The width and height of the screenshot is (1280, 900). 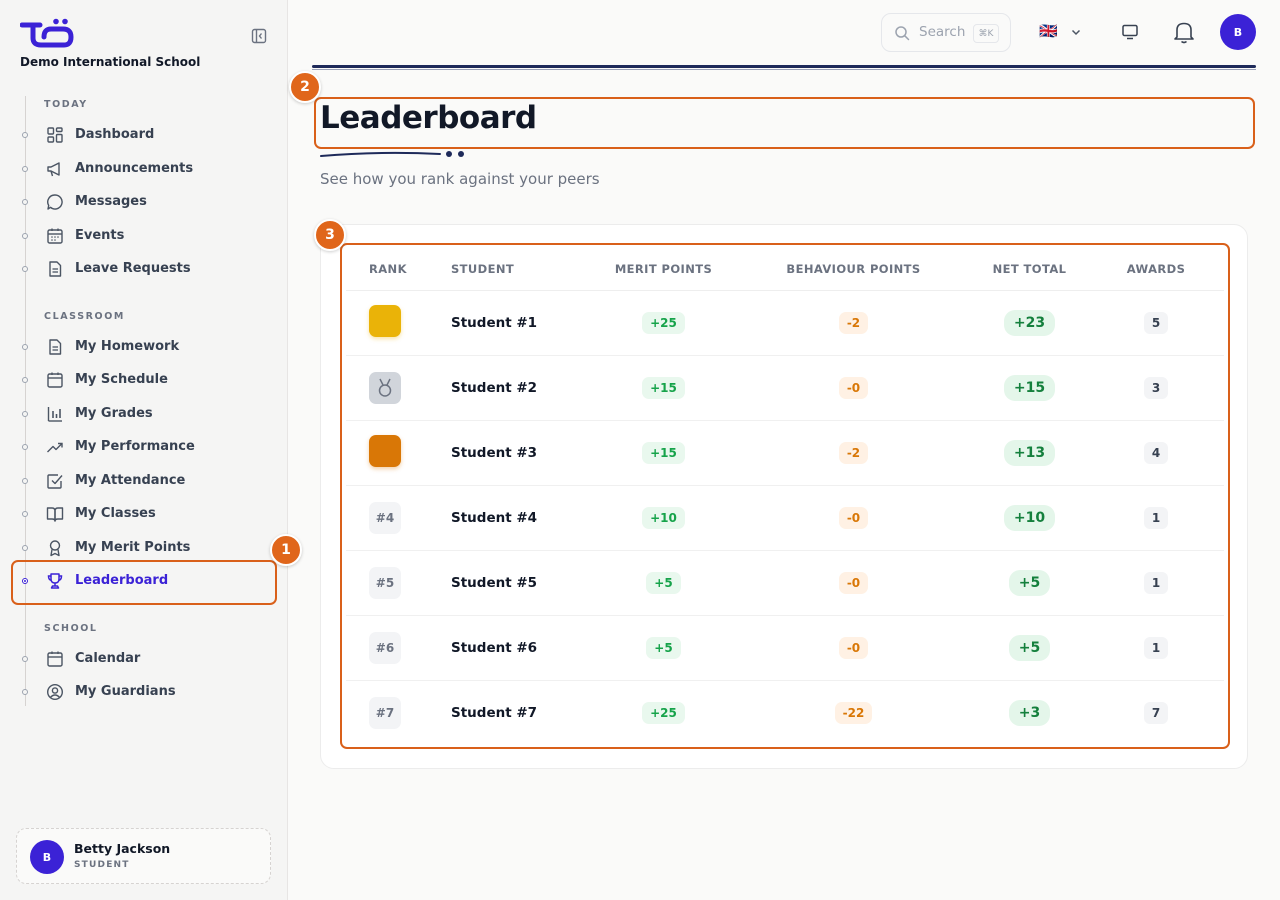 I want to click on calendar-grid-icon, so click(x=55, y=236).